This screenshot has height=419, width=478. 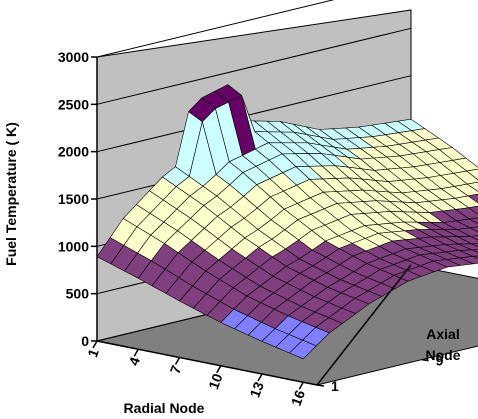 I want to click on z-tick-labels: 0 500 1000 1500 2000 2500 3000, so click(x=73, y=199).